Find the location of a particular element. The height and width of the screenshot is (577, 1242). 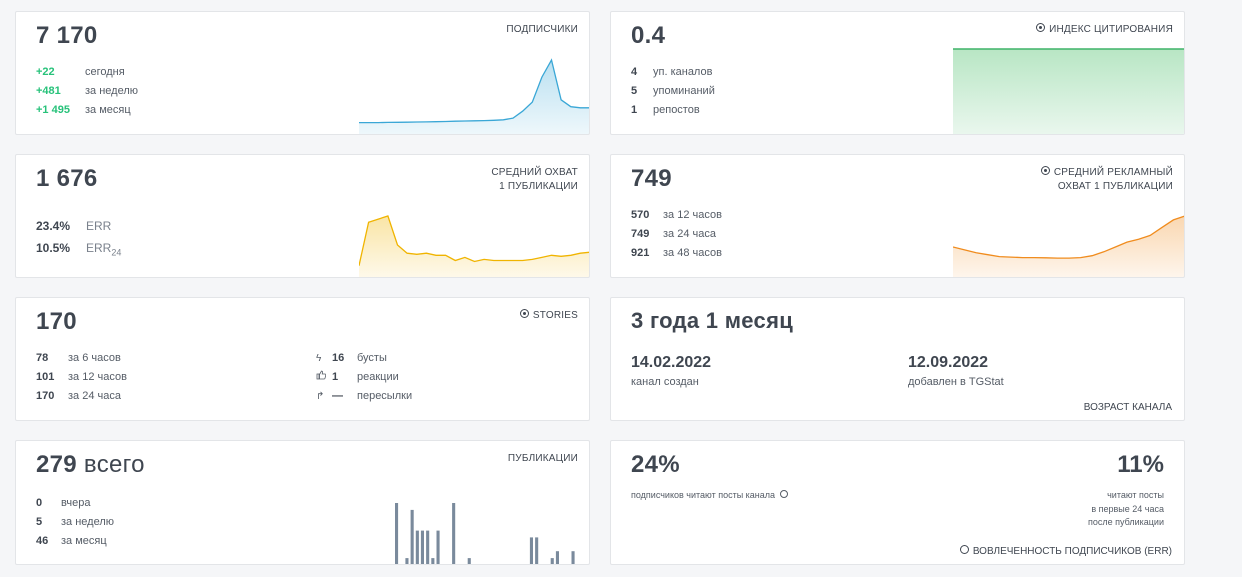

average-reach-trend-chart is located at coordinates (474, 246).